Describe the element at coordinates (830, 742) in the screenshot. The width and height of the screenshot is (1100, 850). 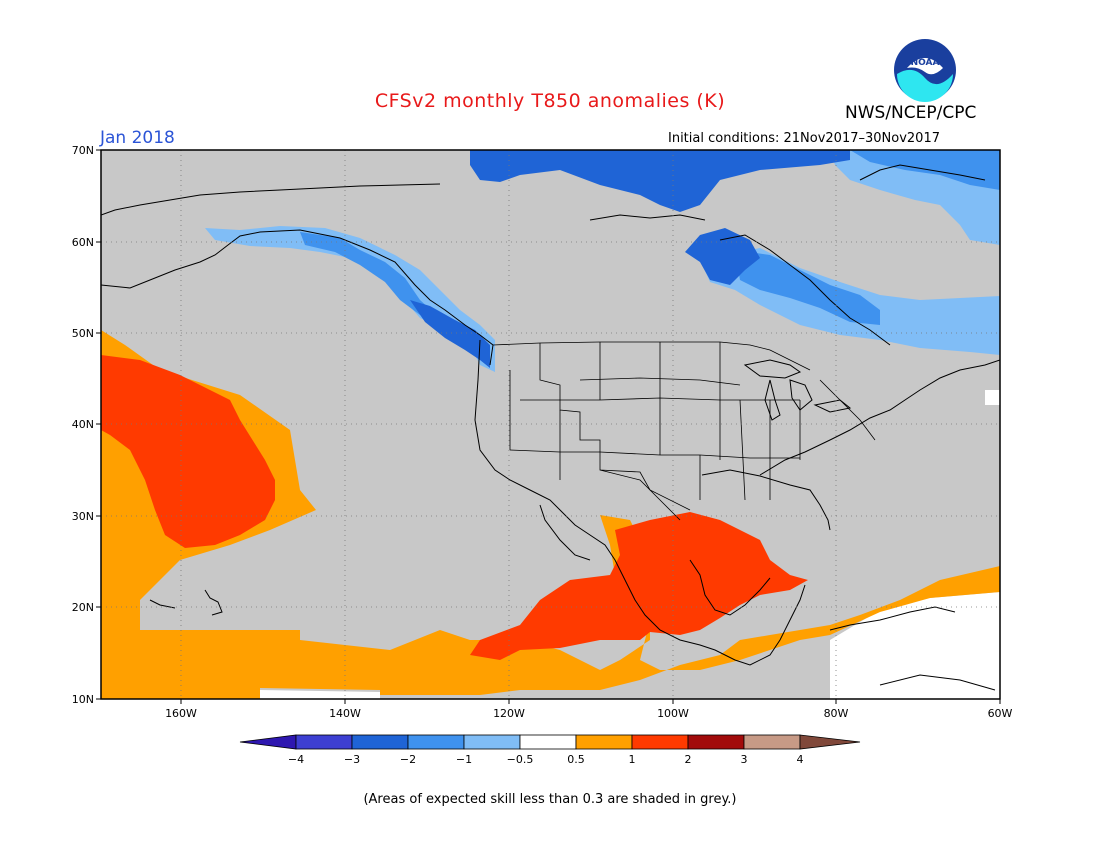
I see `colorbar-arrow-right` at that location.